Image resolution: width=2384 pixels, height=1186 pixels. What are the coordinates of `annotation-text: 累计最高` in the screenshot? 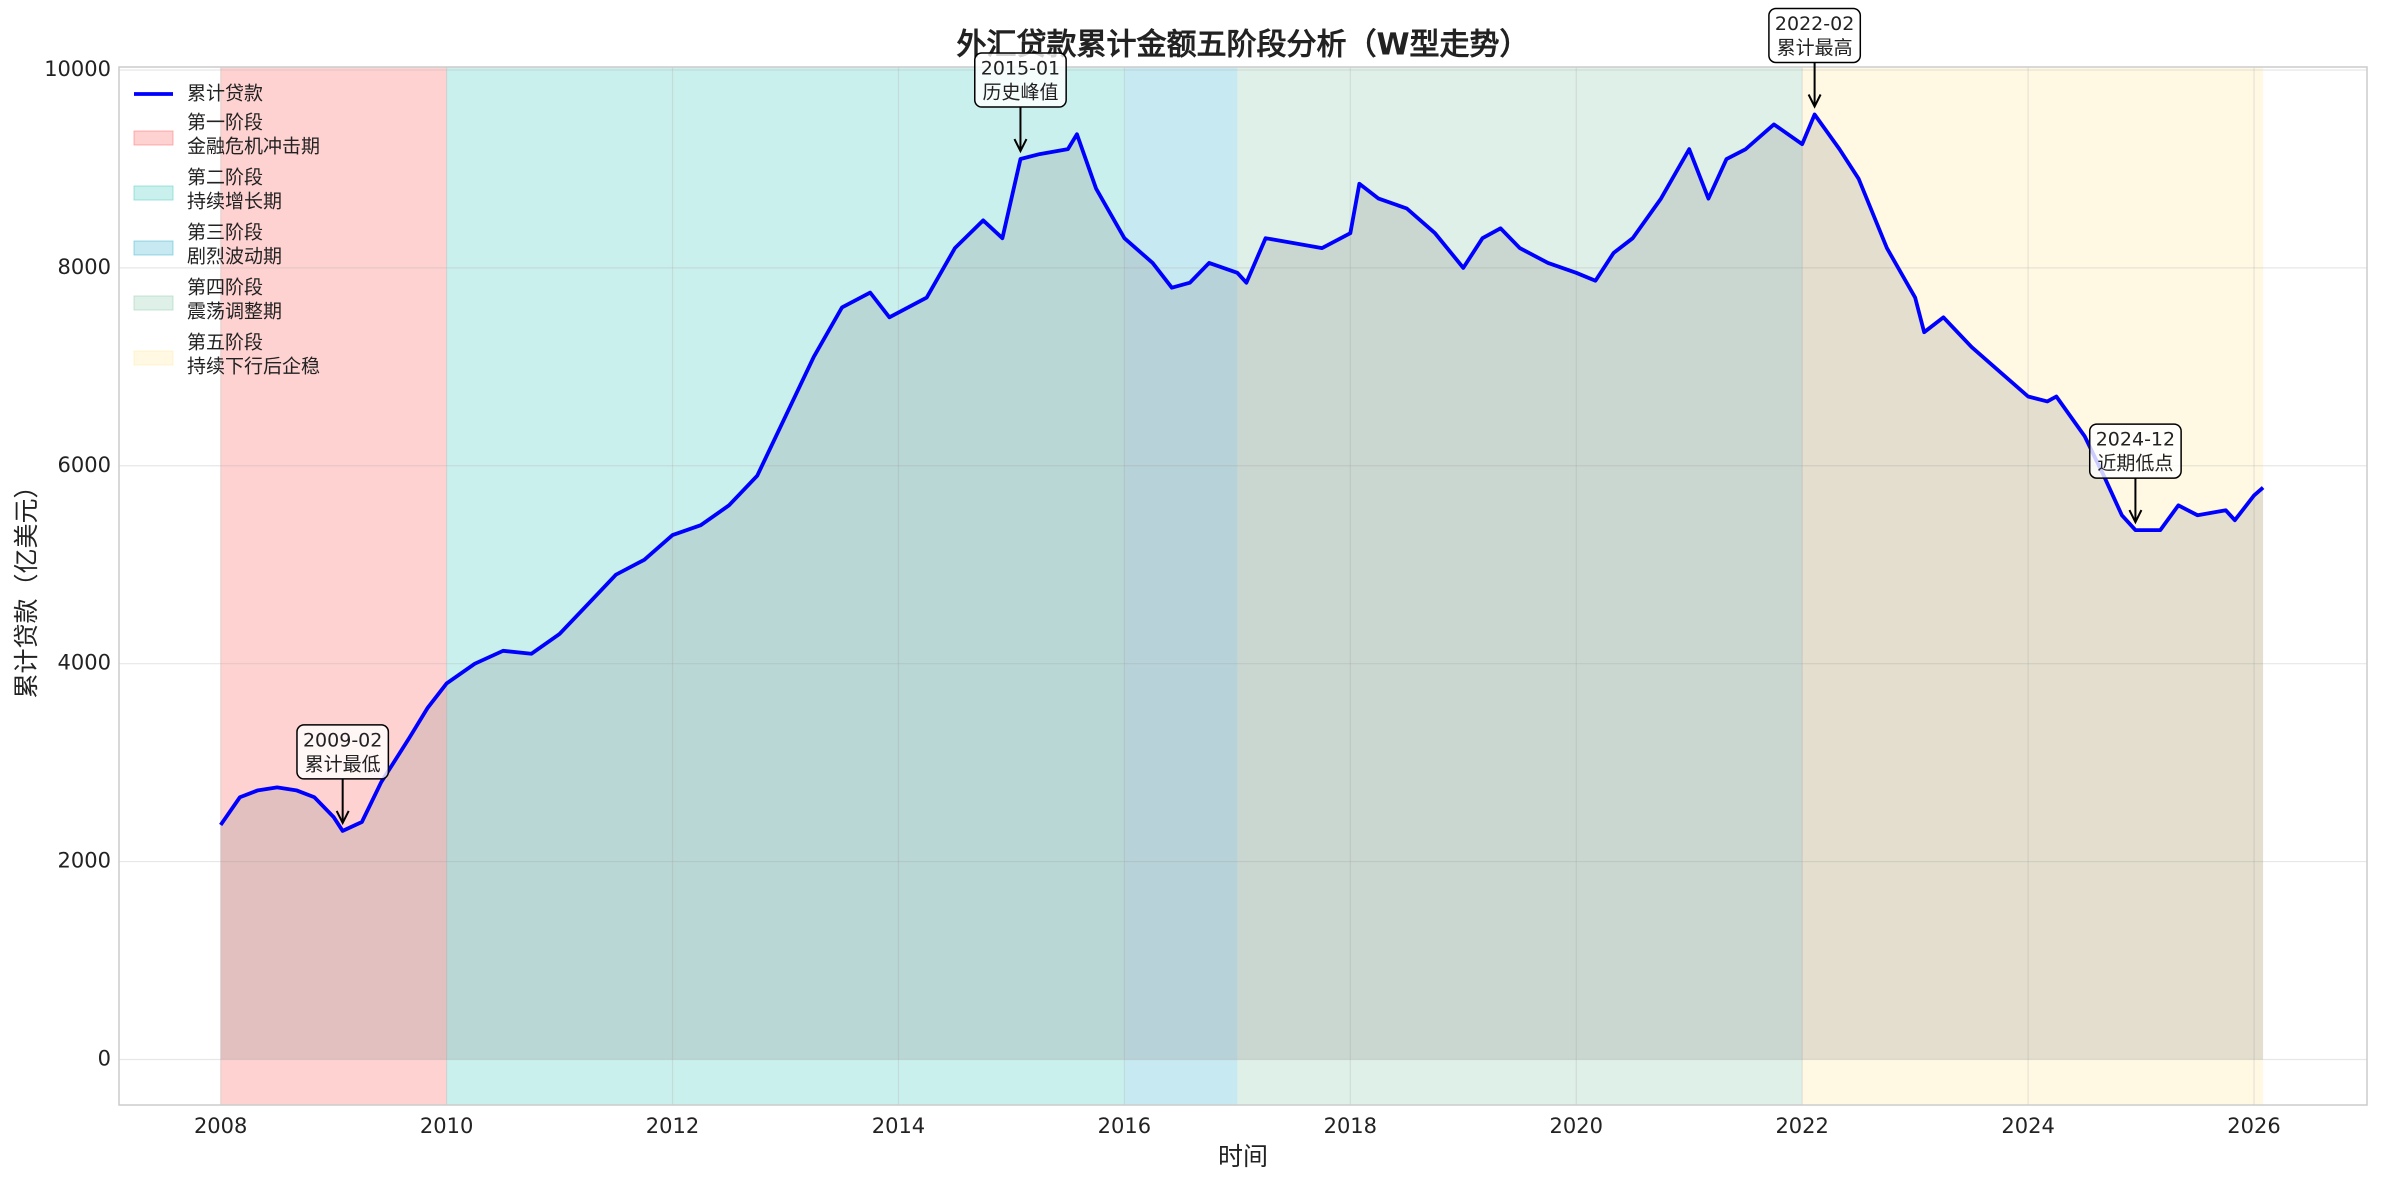 It's located at (1815, 48).